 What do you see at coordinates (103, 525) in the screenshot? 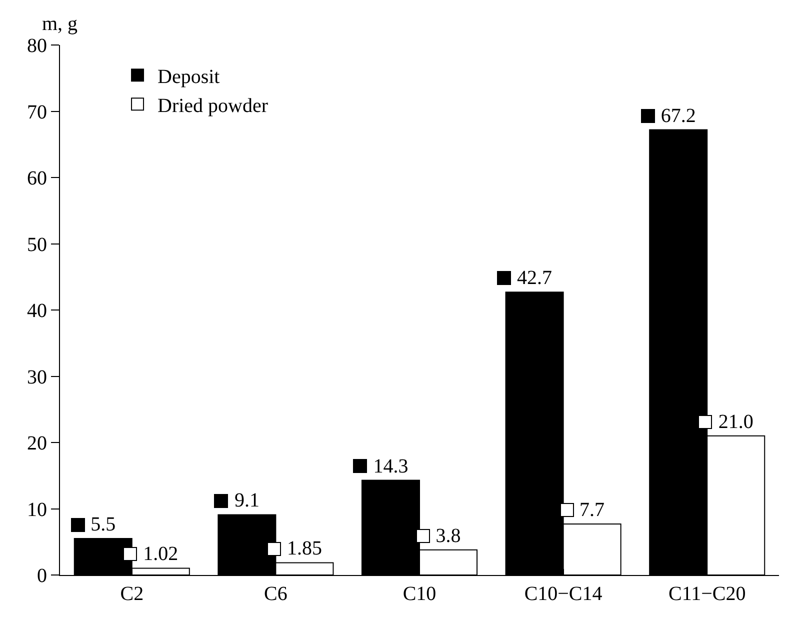
I see `data-label: 5.5` at bounding box center [103, 525].